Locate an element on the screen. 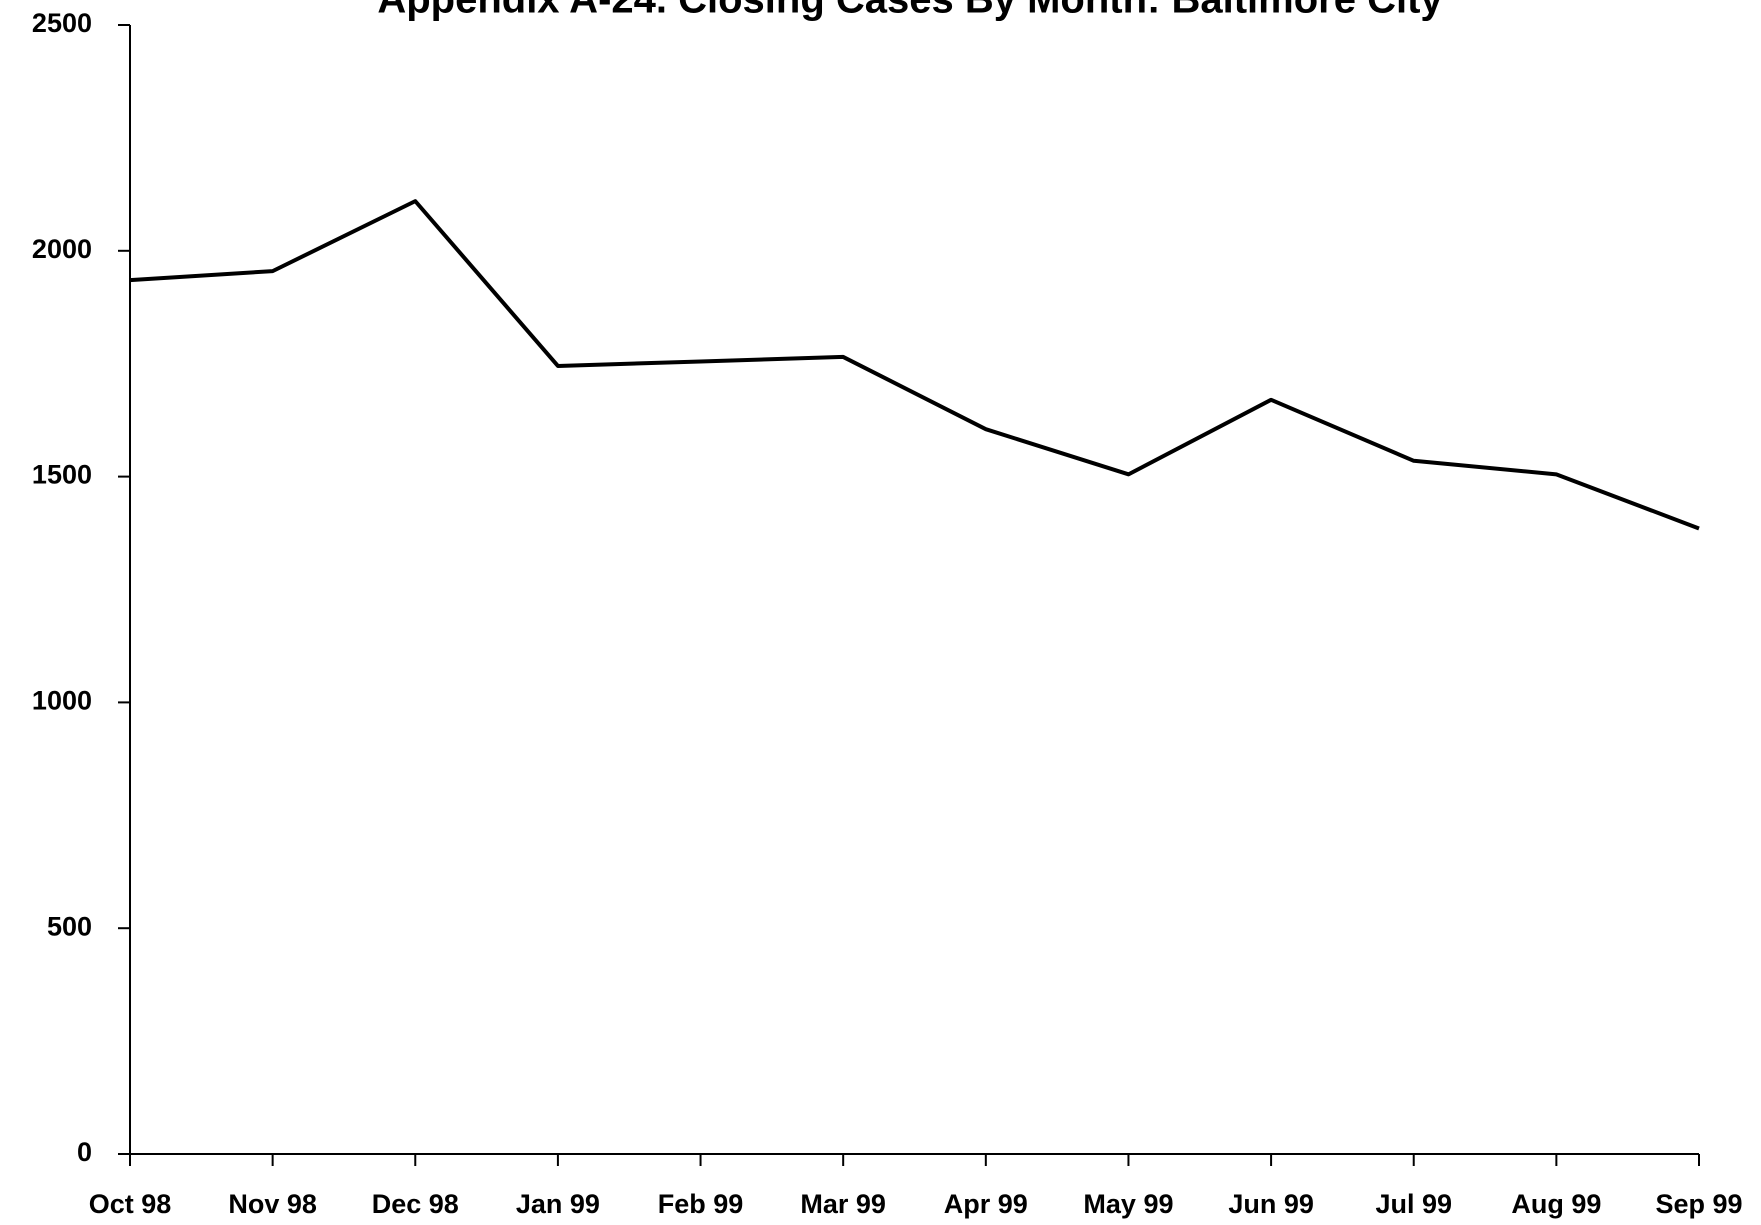  y-tick-label: 2500 is located at coordinates (62, 23).